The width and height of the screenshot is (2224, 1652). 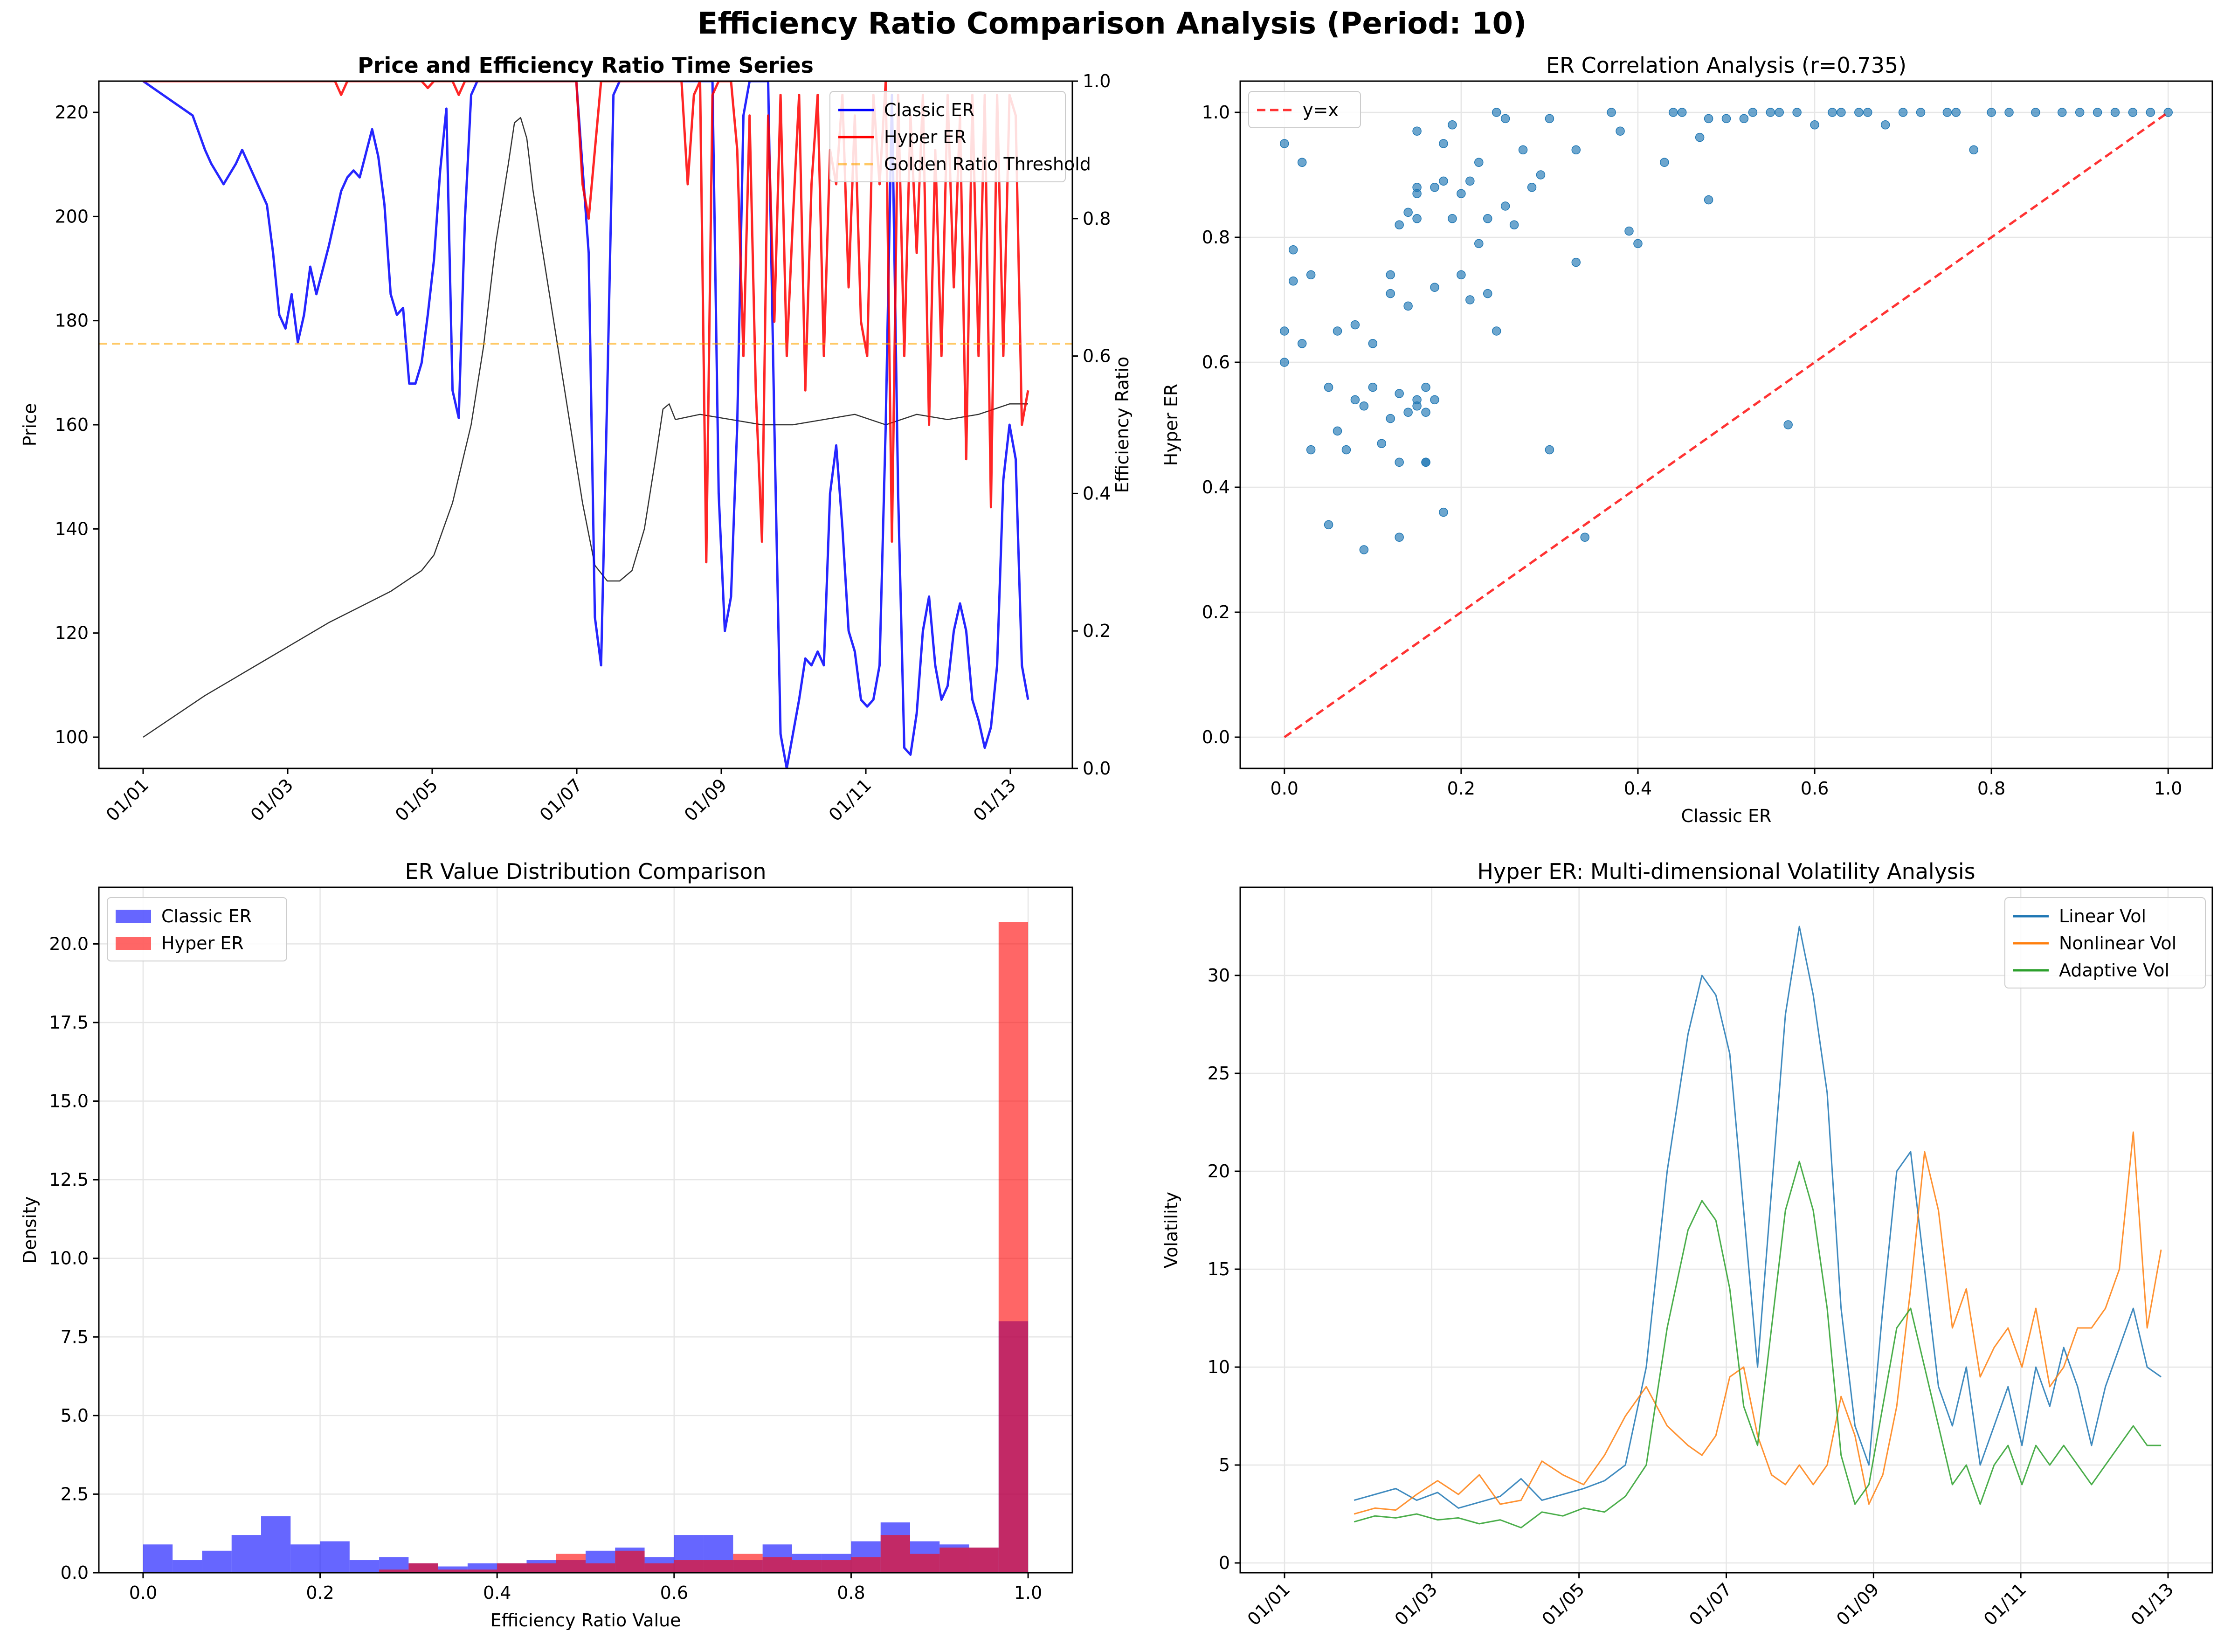 I want to click on vol-legend-label-1: Nonlinear Vol, so click(x=2117, y=943).